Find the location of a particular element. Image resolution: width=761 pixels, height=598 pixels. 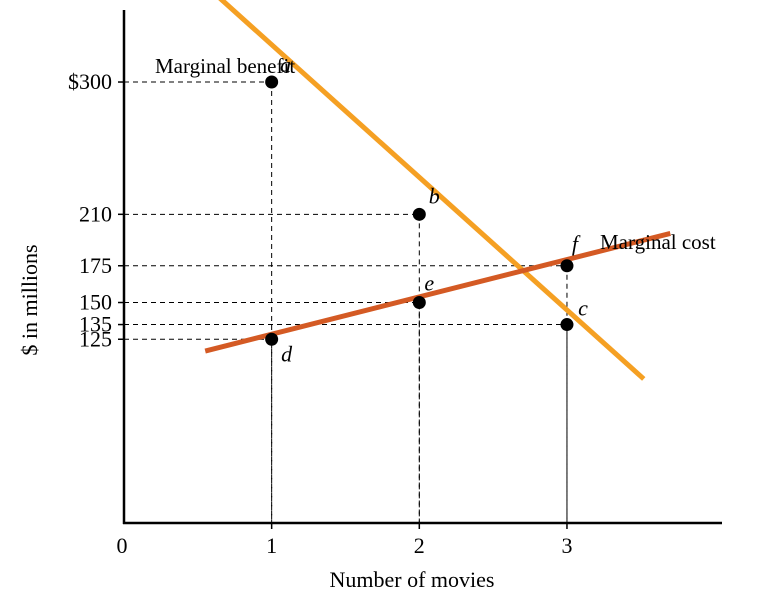

y-tick-label: 210 is located at coordinates (95, 213).